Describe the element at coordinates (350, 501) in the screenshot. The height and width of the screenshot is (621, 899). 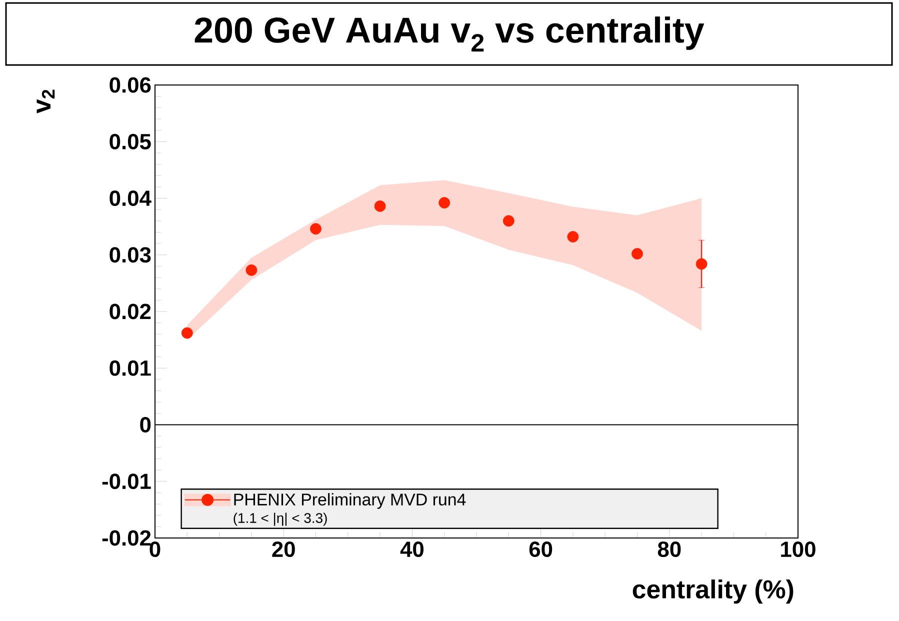
I see `legend-label: PHENIX Preliminary MVD run4` at that location.